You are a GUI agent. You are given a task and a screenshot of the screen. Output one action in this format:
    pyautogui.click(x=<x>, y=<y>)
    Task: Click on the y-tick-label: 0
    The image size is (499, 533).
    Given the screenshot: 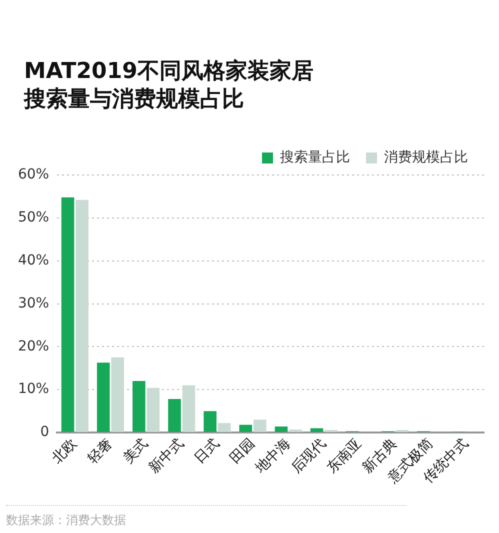 What is the action you would take?
    pyautogui.click(x=45, y=432)
    